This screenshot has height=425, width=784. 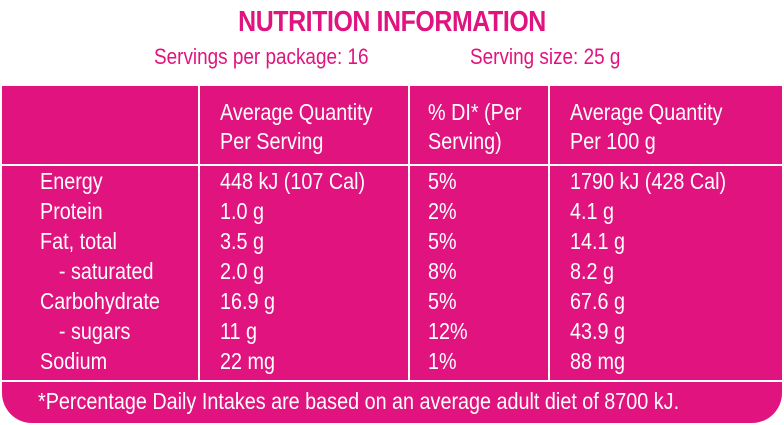 What do you see at coordinates (392, 22) in the screenshot?
I see `page-title: NUTRITION INFORMATION` at bounding box center [392, 22].